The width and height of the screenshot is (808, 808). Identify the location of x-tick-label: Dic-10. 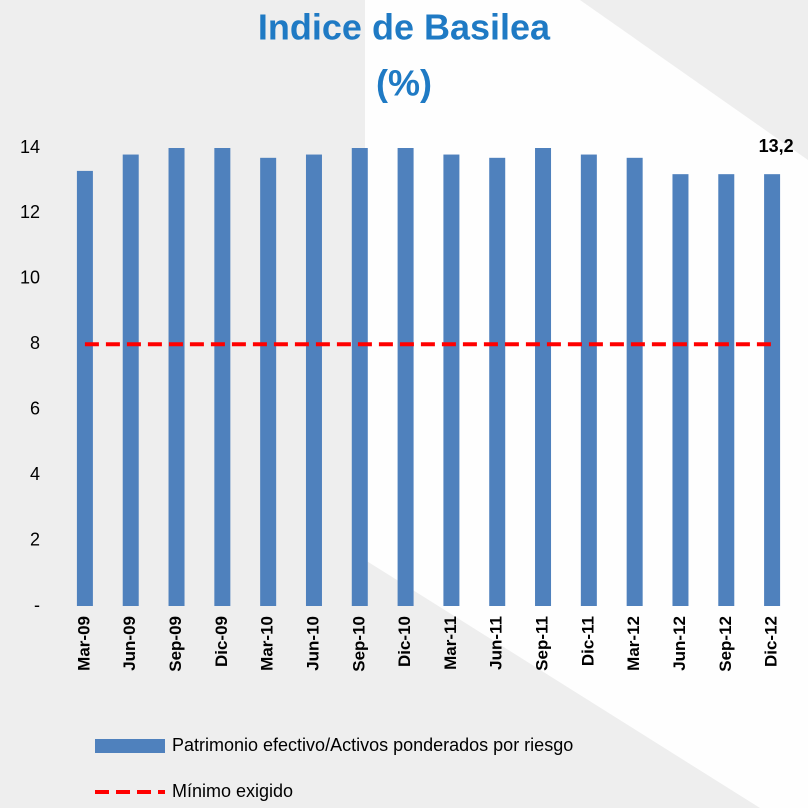
(404, 641).